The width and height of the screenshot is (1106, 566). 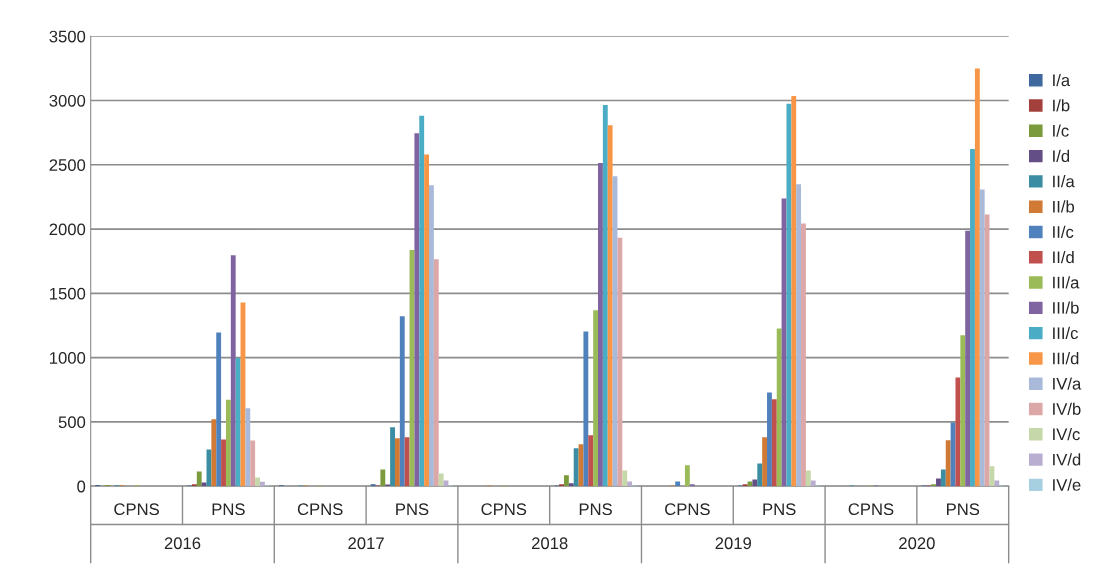 I want to click on y-tick-label: 3000, so click(x=67, y=100).